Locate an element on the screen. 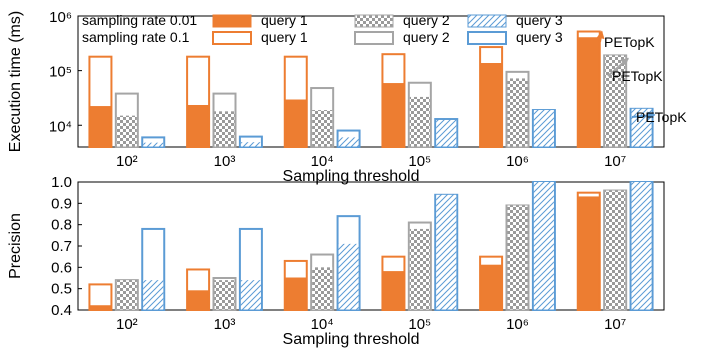 The width and height of the screenshot is (716, 357). y-tick-label: 0.4 is located at coordinates (61, 310).